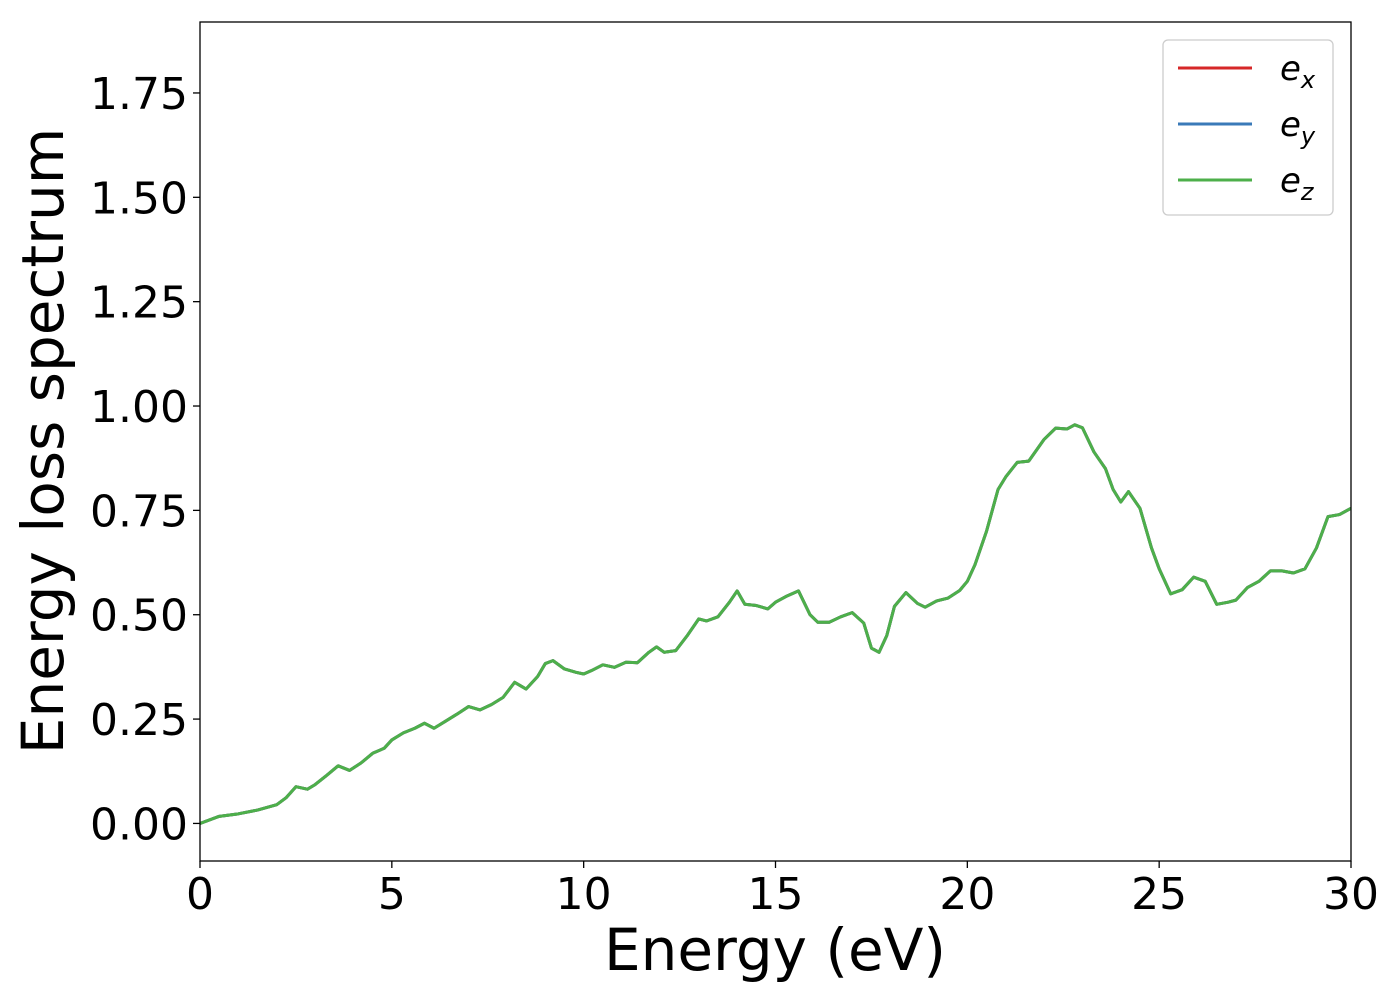 The image size is (1400, 1000). What do you see at coordinates (139, 94) in the screenshot?
I see `y-tick-label: 1.75` at bounding box center [139, 94].